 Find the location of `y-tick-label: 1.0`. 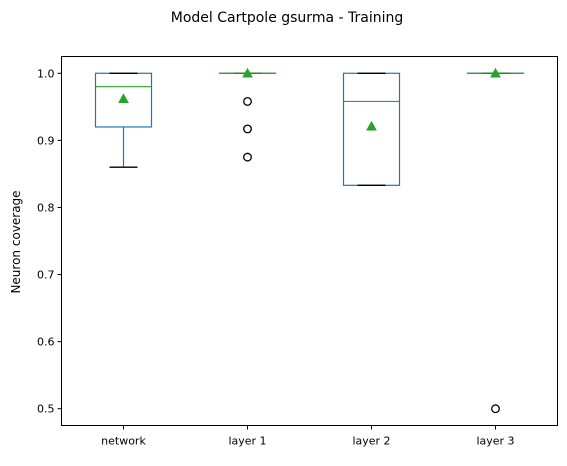

y-tick-label: 1.0 is located at coordinates (46, 73).